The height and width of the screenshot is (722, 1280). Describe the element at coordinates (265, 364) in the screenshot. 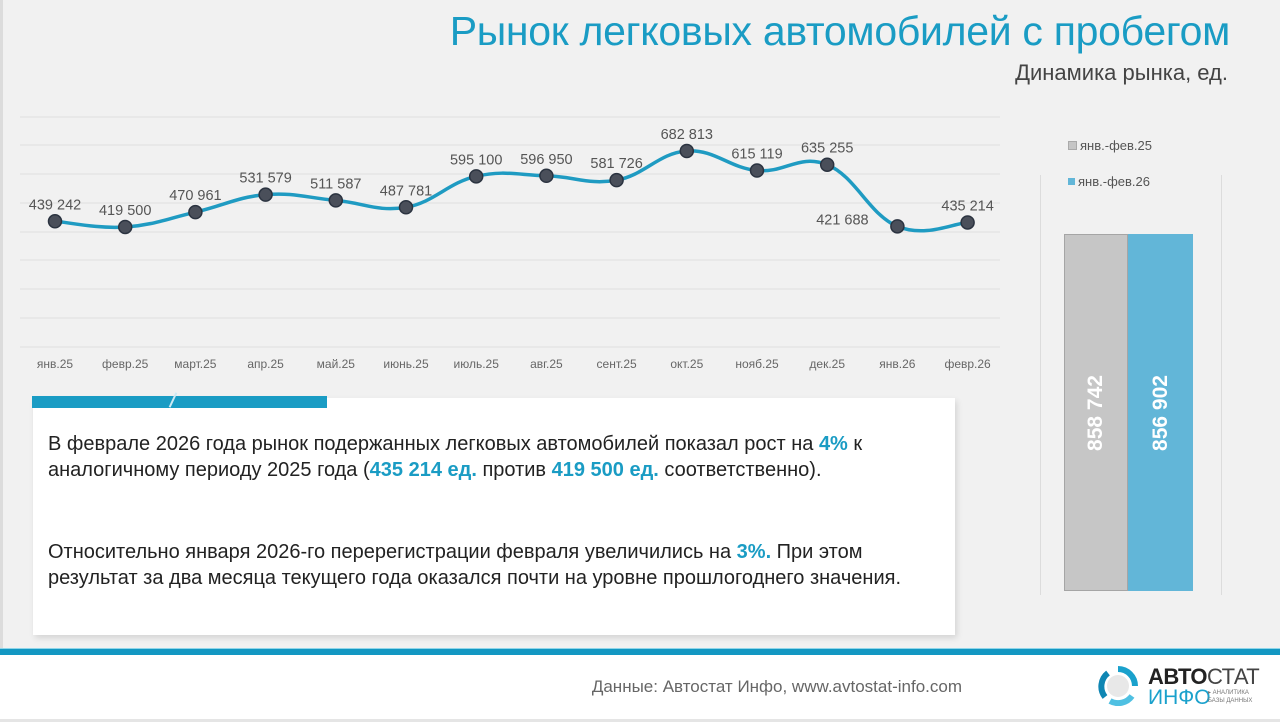

I see `x-axis-tick-label: апр.25` at that location.